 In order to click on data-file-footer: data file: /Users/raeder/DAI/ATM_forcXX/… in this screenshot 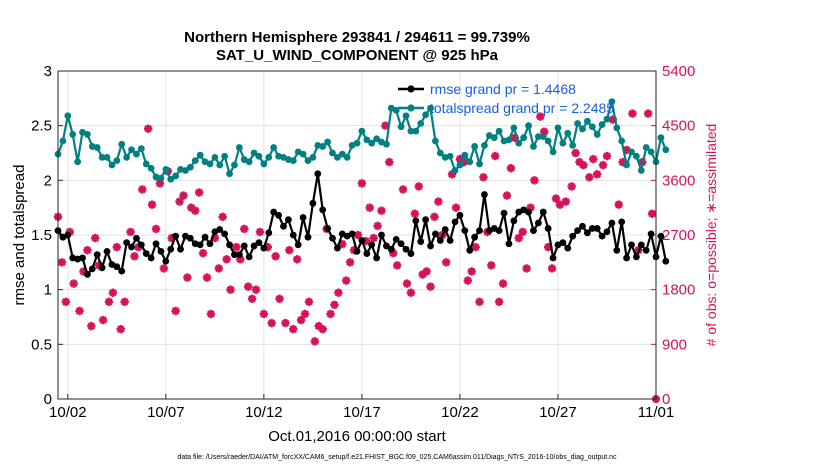, I will do `click(397, 457)`.